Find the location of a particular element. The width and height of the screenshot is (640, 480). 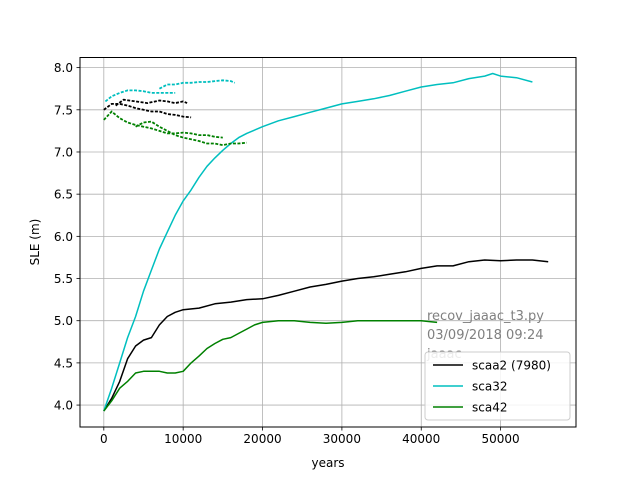

annotation-line-1: recov_jaaac_t3.py is located at coordinates (485, 316).